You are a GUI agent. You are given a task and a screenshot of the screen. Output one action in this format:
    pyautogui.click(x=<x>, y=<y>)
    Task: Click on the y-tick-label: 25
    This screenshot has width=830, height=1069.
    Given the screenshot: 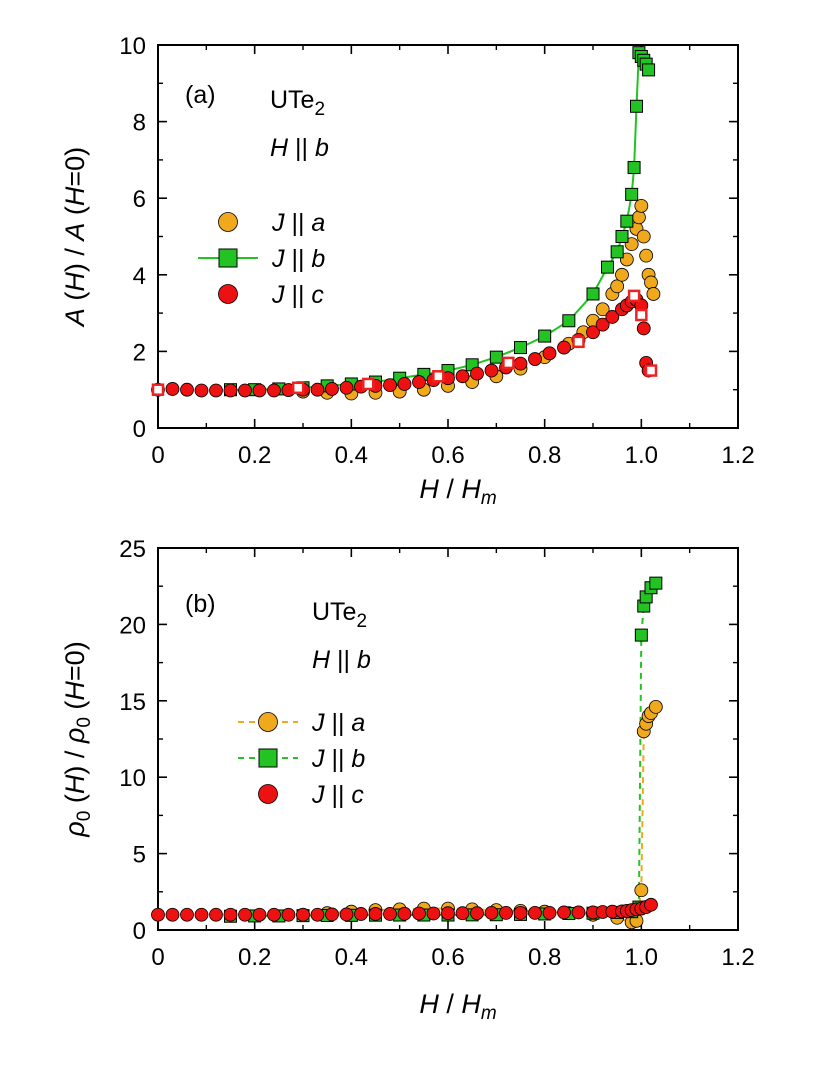 What is the action you would take?
    pyautogui.click(x=132, y=549)
    